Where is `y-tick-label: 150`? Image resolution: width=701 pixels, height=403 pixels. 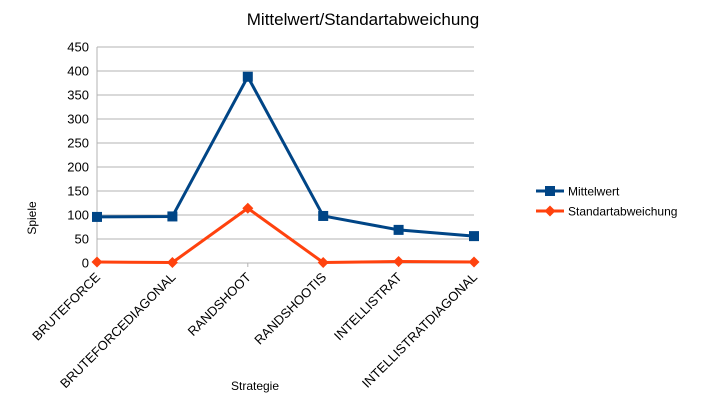 y-tick-label: 150 is located at coordinates (78, 191).